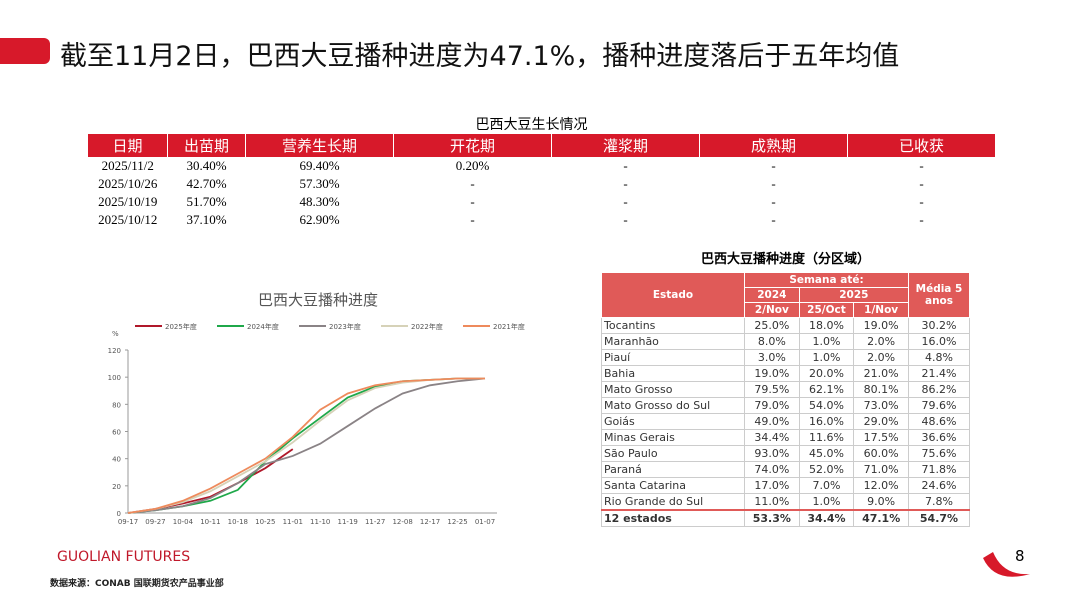 This screenshot has height=608, width=1080. I want to click on x-tick-label: 11-01, so click(293, 522).